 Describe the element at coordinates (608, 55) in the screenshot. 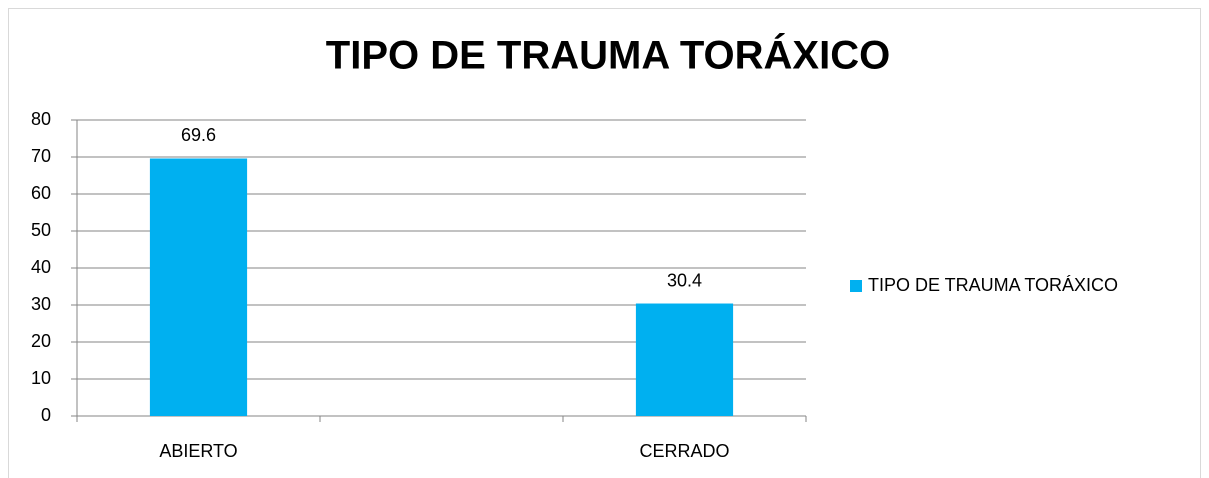

I see `chart-title: TIPO DE TRAUMA TORÁXICO` at that location.